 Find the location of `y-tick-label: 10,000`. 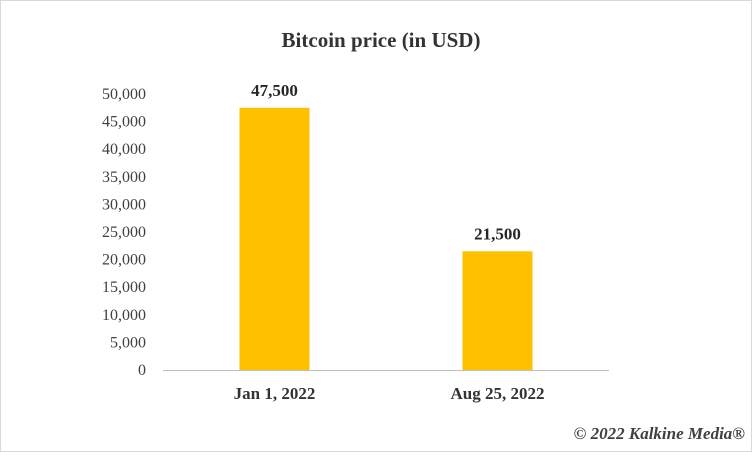

y-tick-label: 10,000 is located at coordinates (124, 315).